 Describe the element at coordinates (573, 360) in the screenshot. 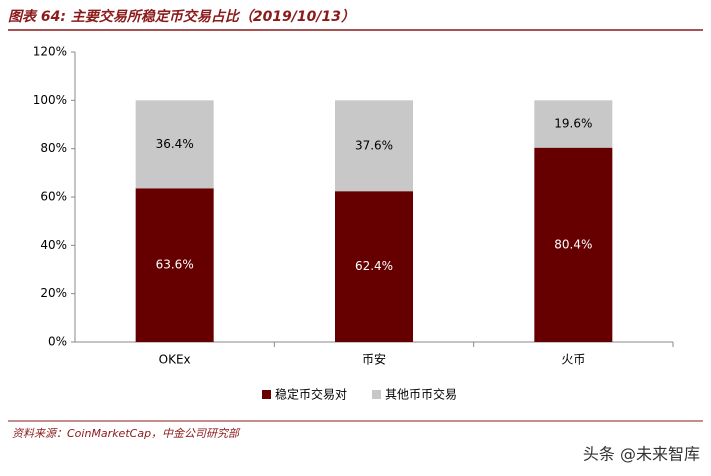

I see `x-tick-label: 火币` at that location.